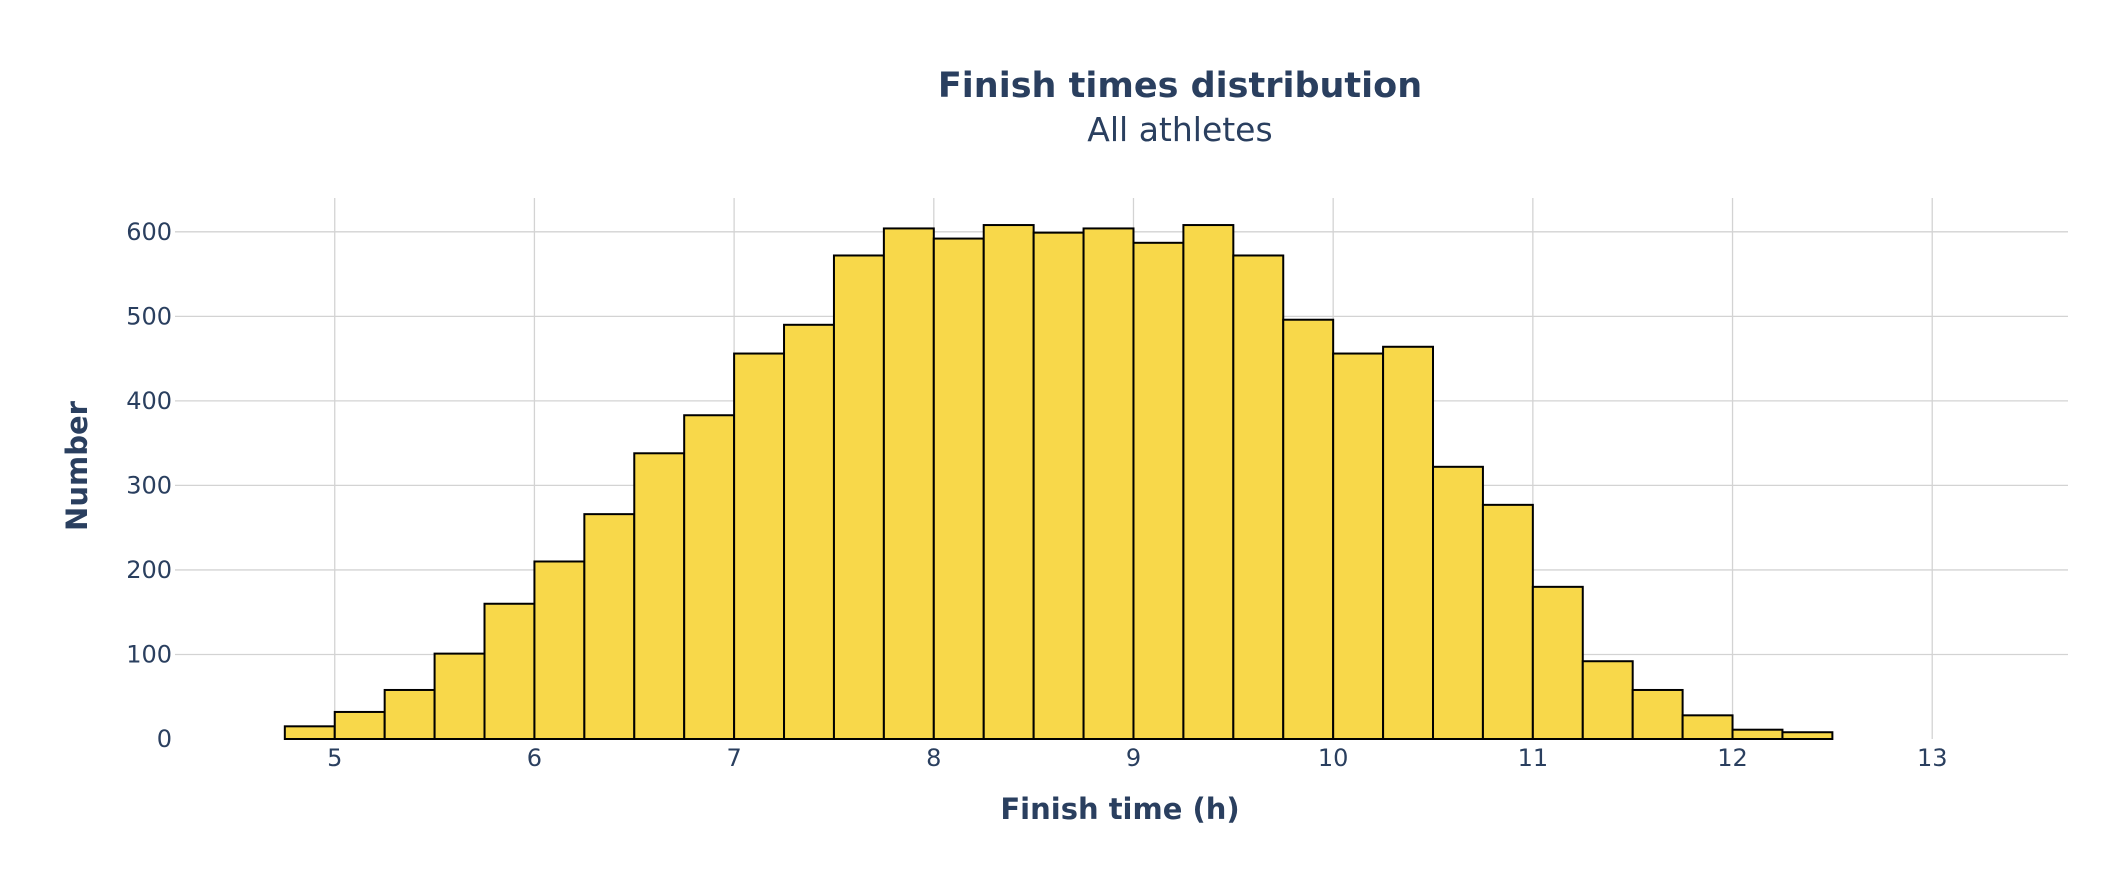  What do you see at coordinates (149, 570) in the screenshot?
I see `y-tick-label: 200` at bounding box center [149, 570].